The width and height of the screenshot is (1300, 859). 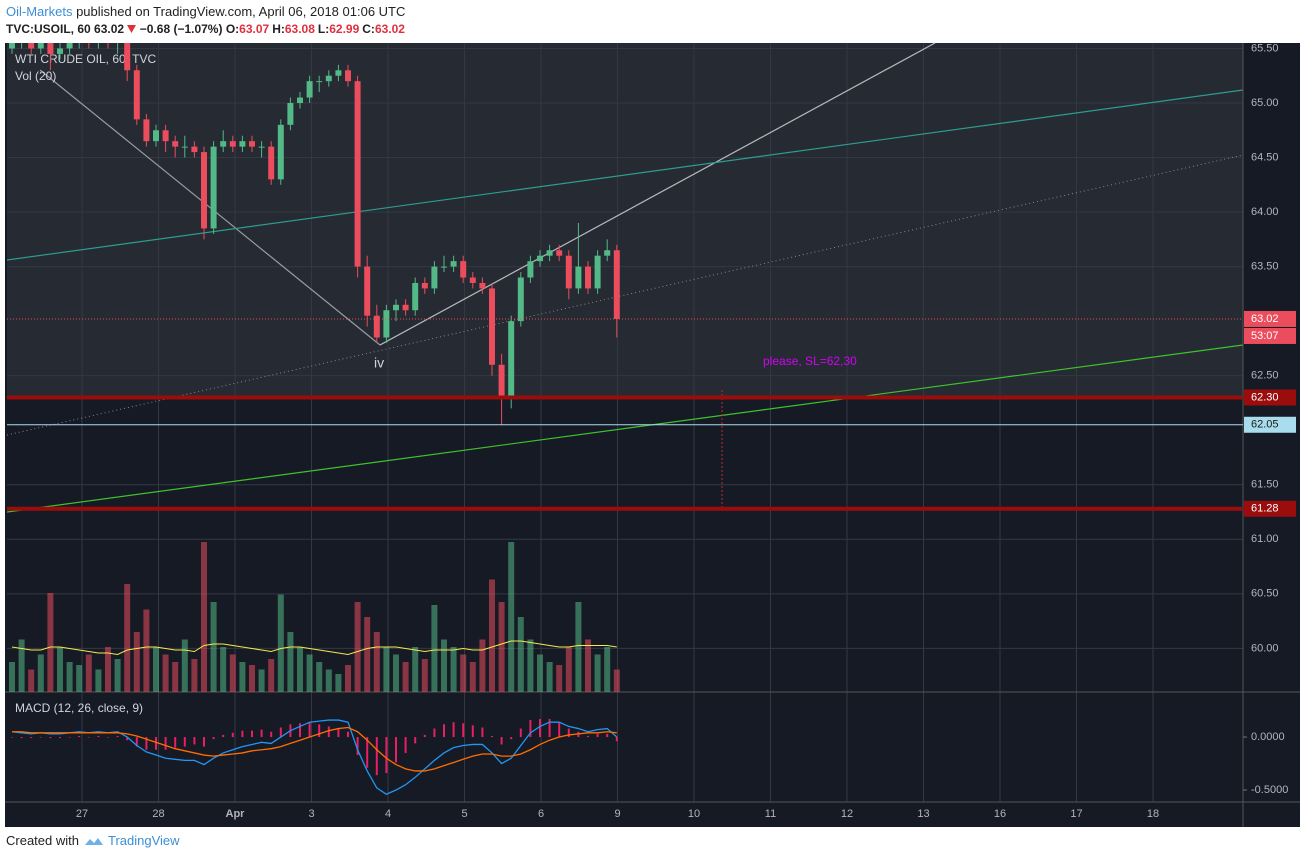 I want to click on change: −0.68 (−1.07%), so click(x=181, y=29).